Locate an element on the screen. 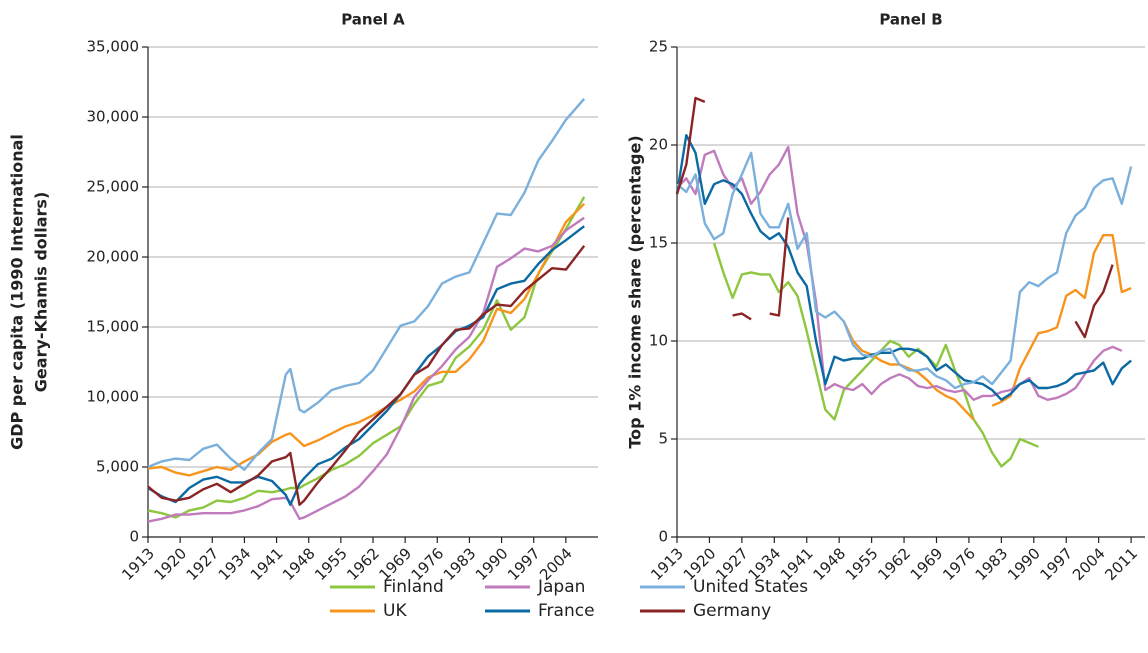 The image size is (1148, 653). y-tick-label: 20,000 is located at coordinates (113, 257).